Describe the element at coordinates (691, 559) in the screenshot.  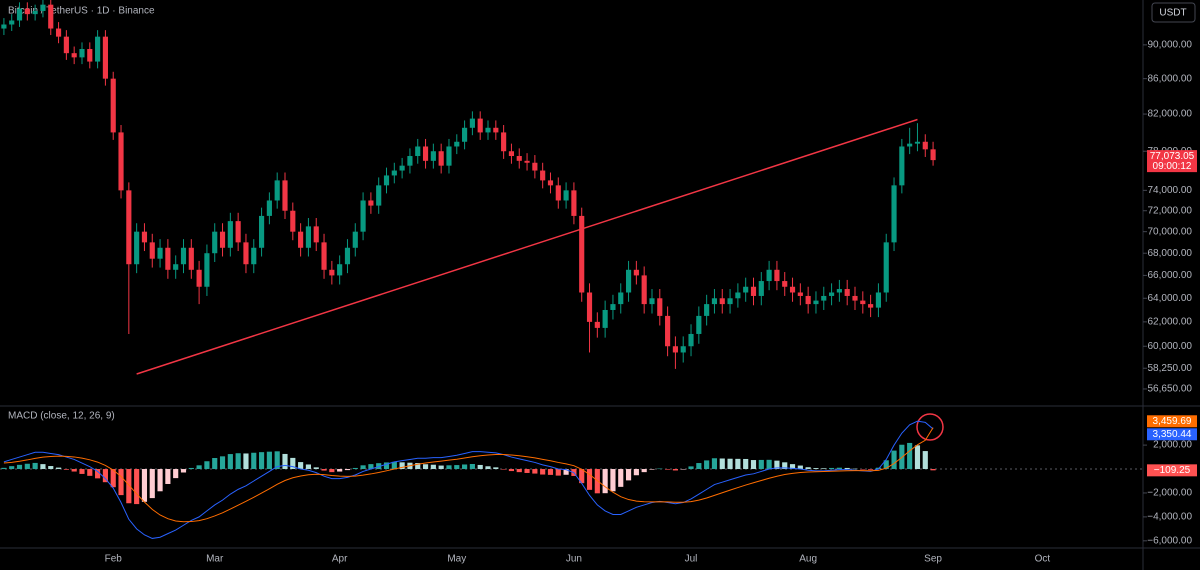
I see `x-tick-label: Jul` at that location.